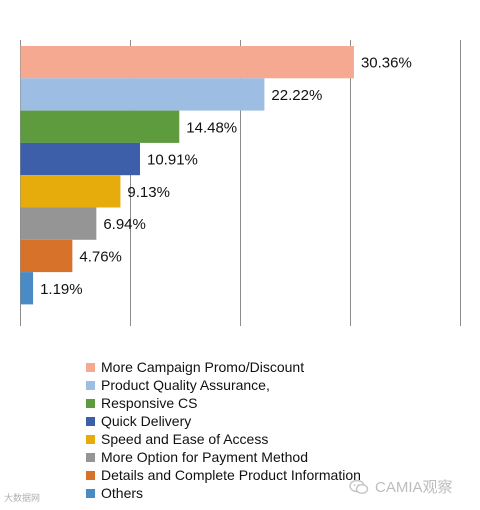  I want to click on watermark-right: CAMIA观察, so click(401, 486).